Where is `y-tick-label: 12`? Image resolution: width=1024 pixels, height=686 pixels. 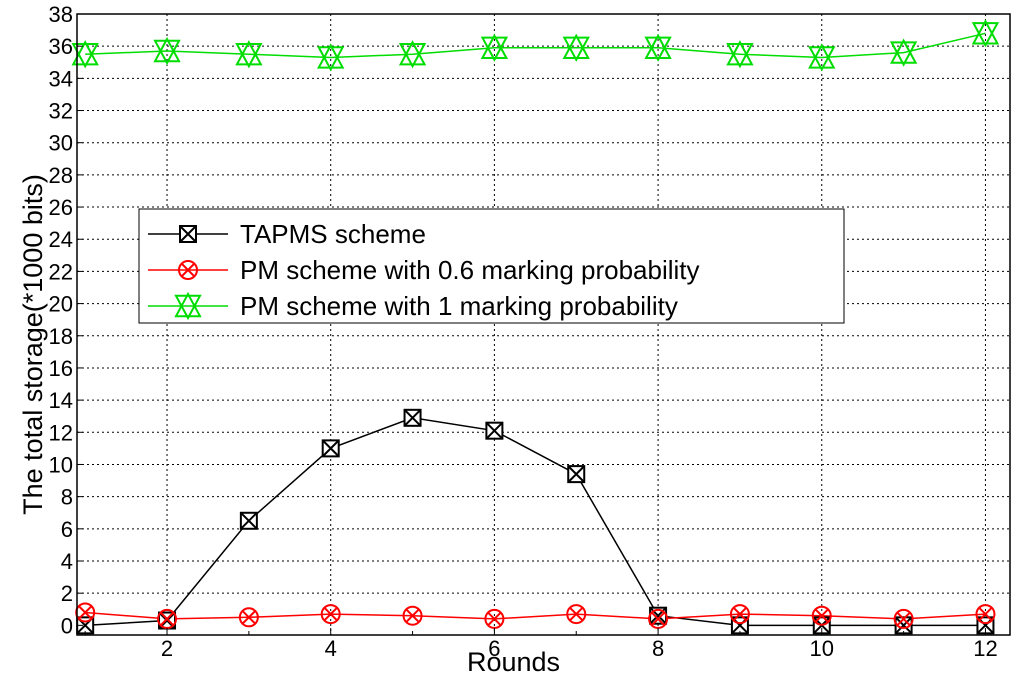 y-tick-label: 12 is located at coordinates (61, 432).